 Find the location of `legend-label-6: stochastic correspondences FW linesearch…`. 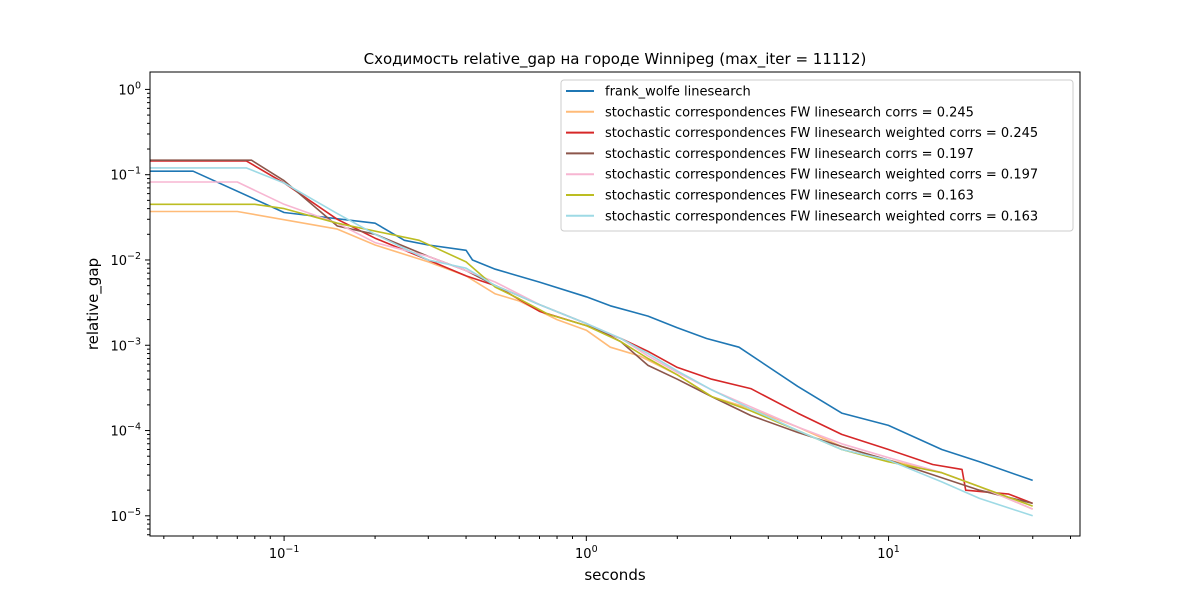

legend-label-6: stochastic correspondences FW linesearch… is located at coordinates (789, 196).